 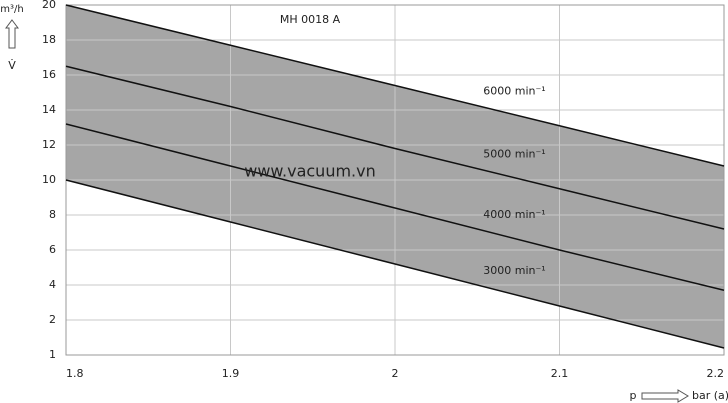 What do you see at coordinates (514, 214) in the screenshot?
I see `series-label: 4000 min⁻¹` at bounding box center [514, 214].